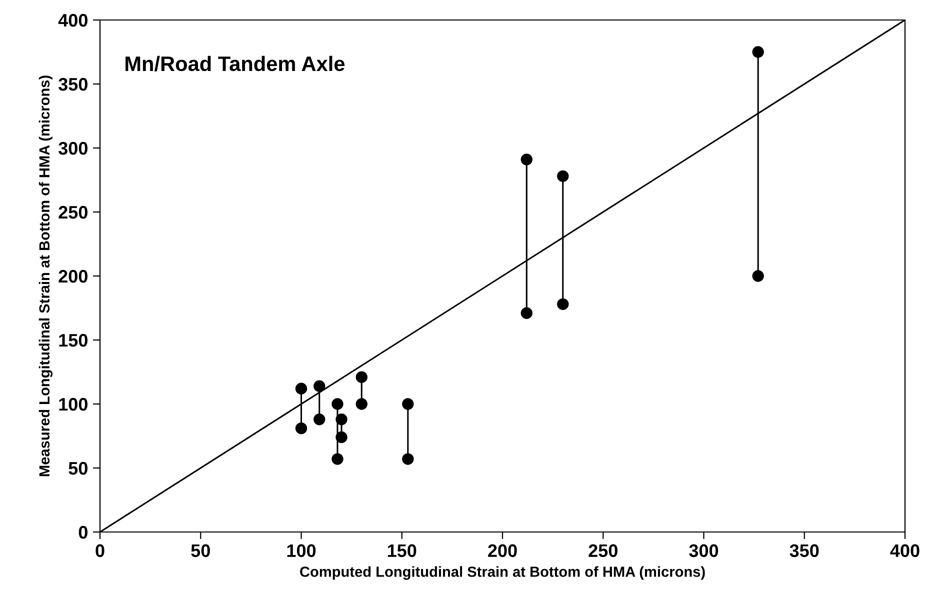 This screenshot has width=930, height=614. Describe the element at coordinates (73, 84) in the screenshot. I see `y-tick-label: 350` at that location.